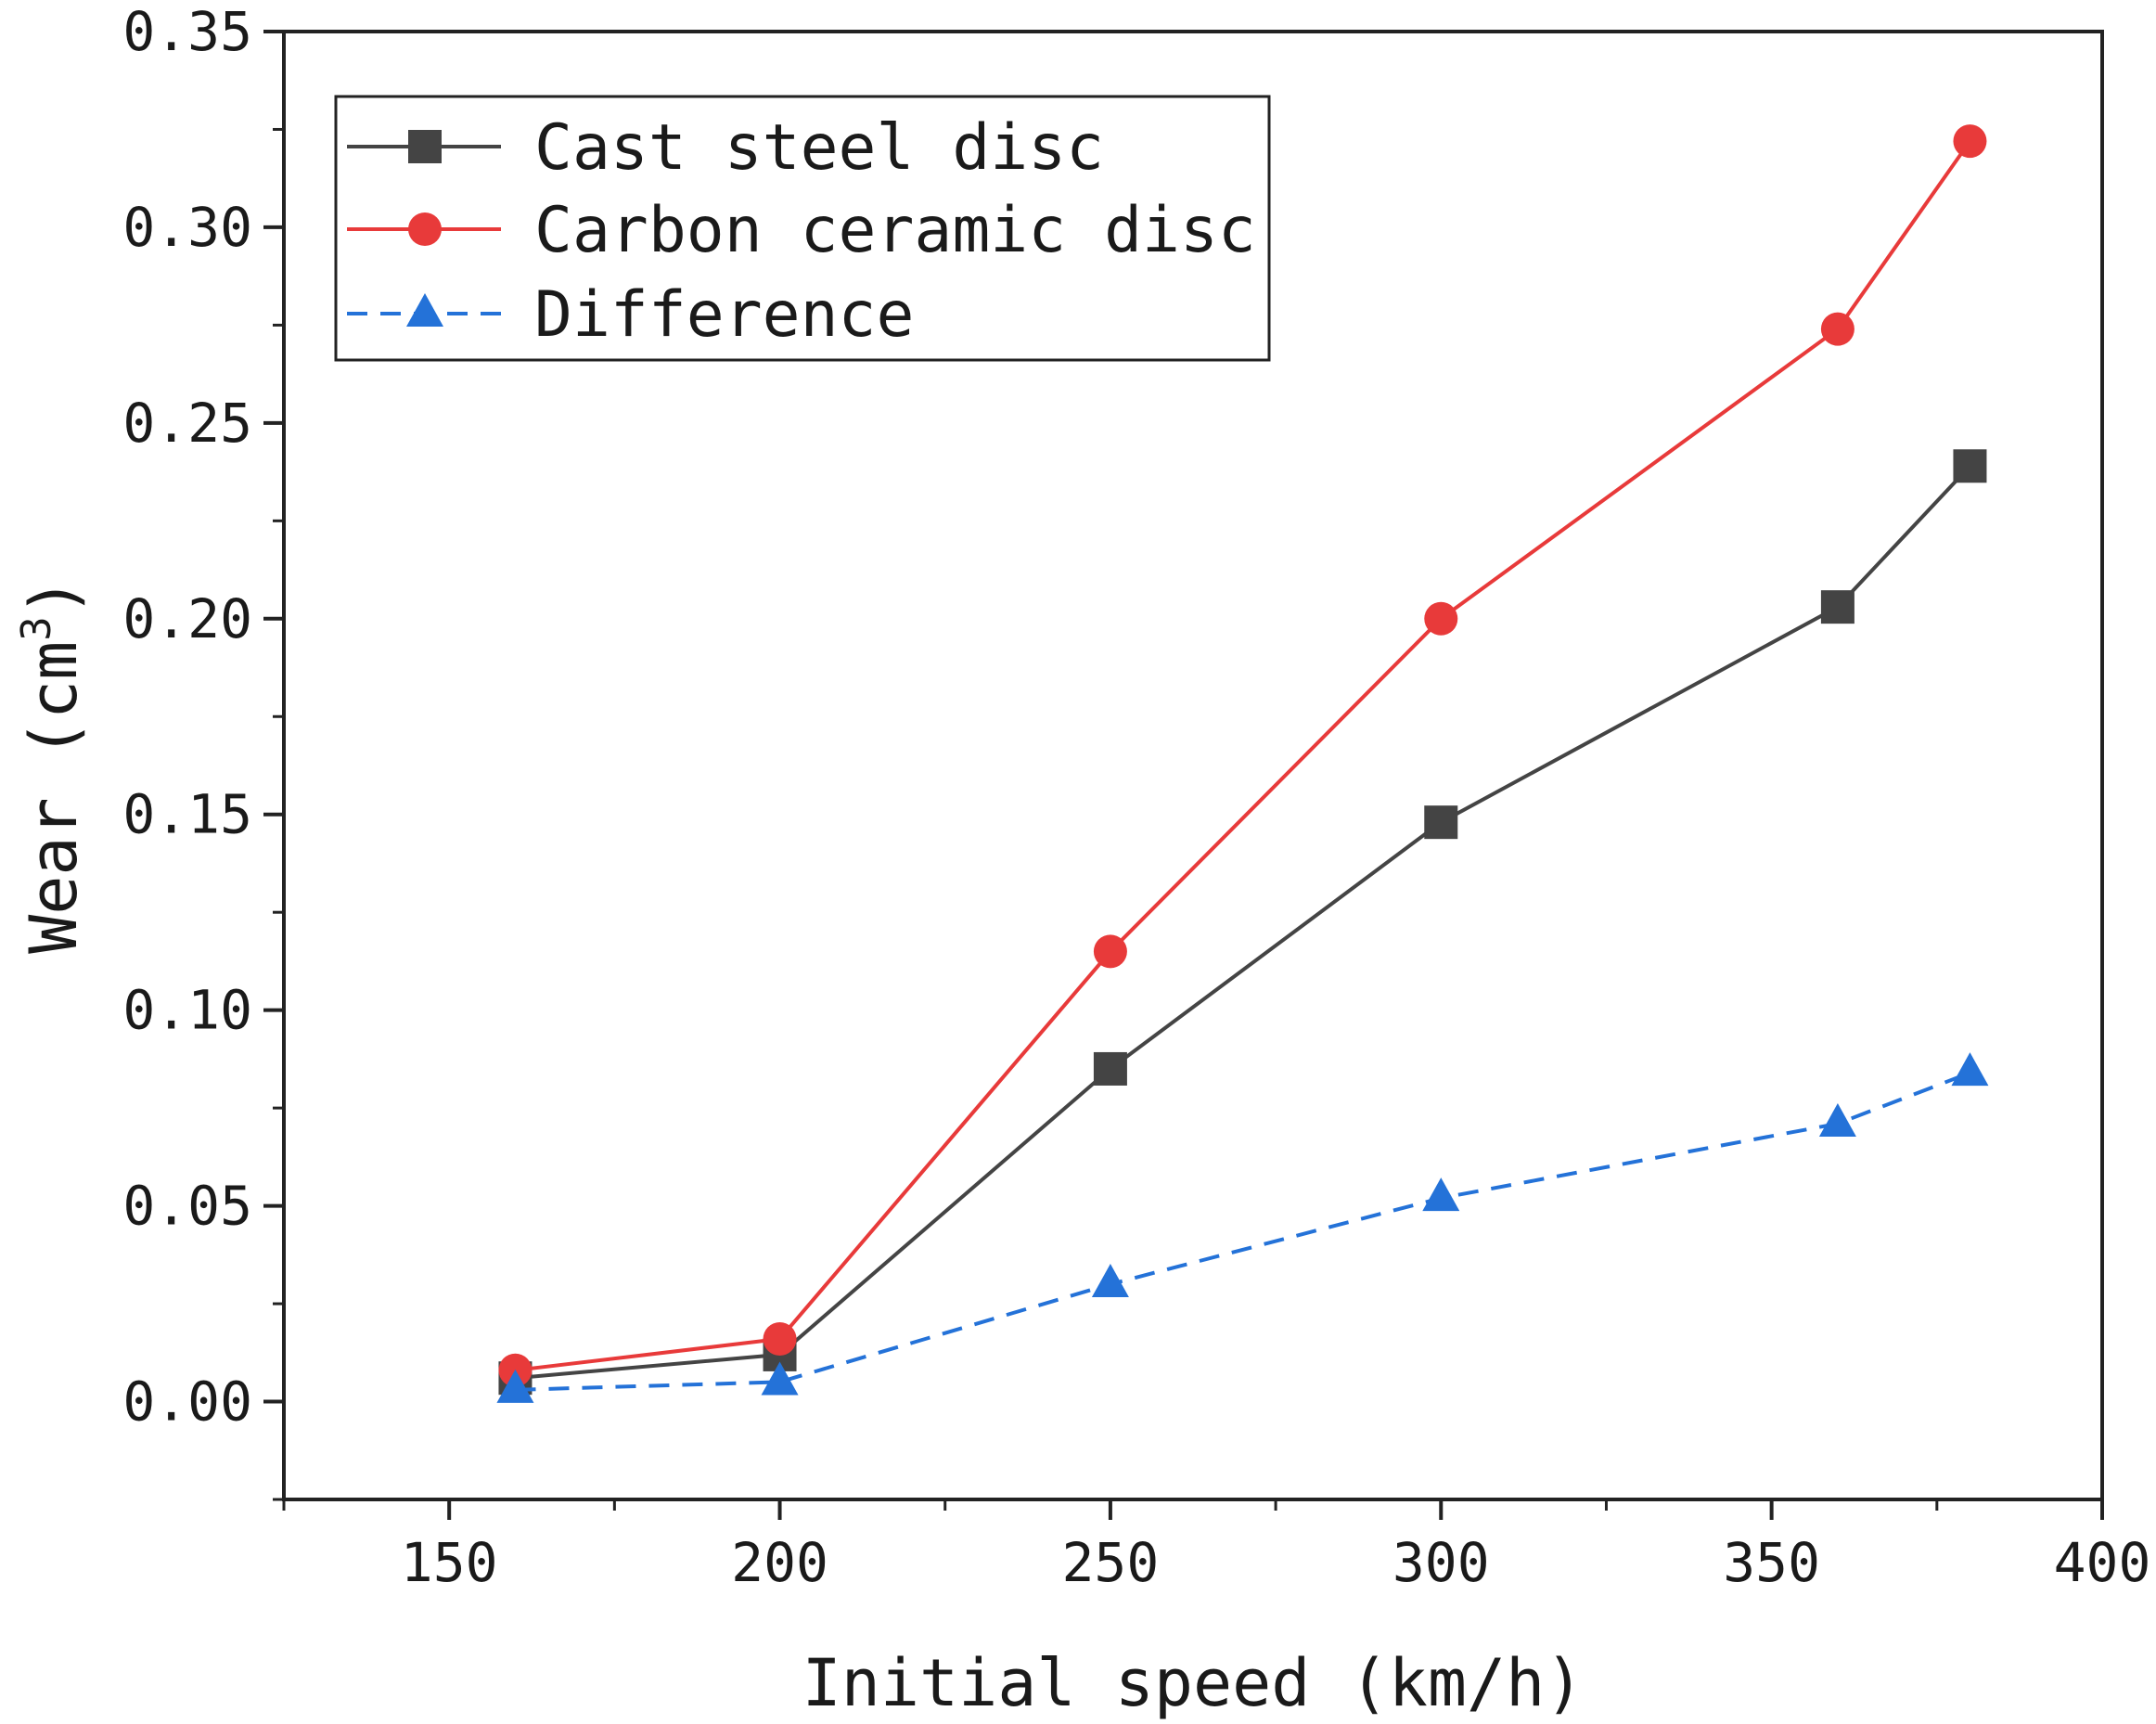 This screenshot has height=1724, width=2156. Describe the element at coordinates (425, 147) in the screenshot. I see `legend-marker-cast-steel` at that location.